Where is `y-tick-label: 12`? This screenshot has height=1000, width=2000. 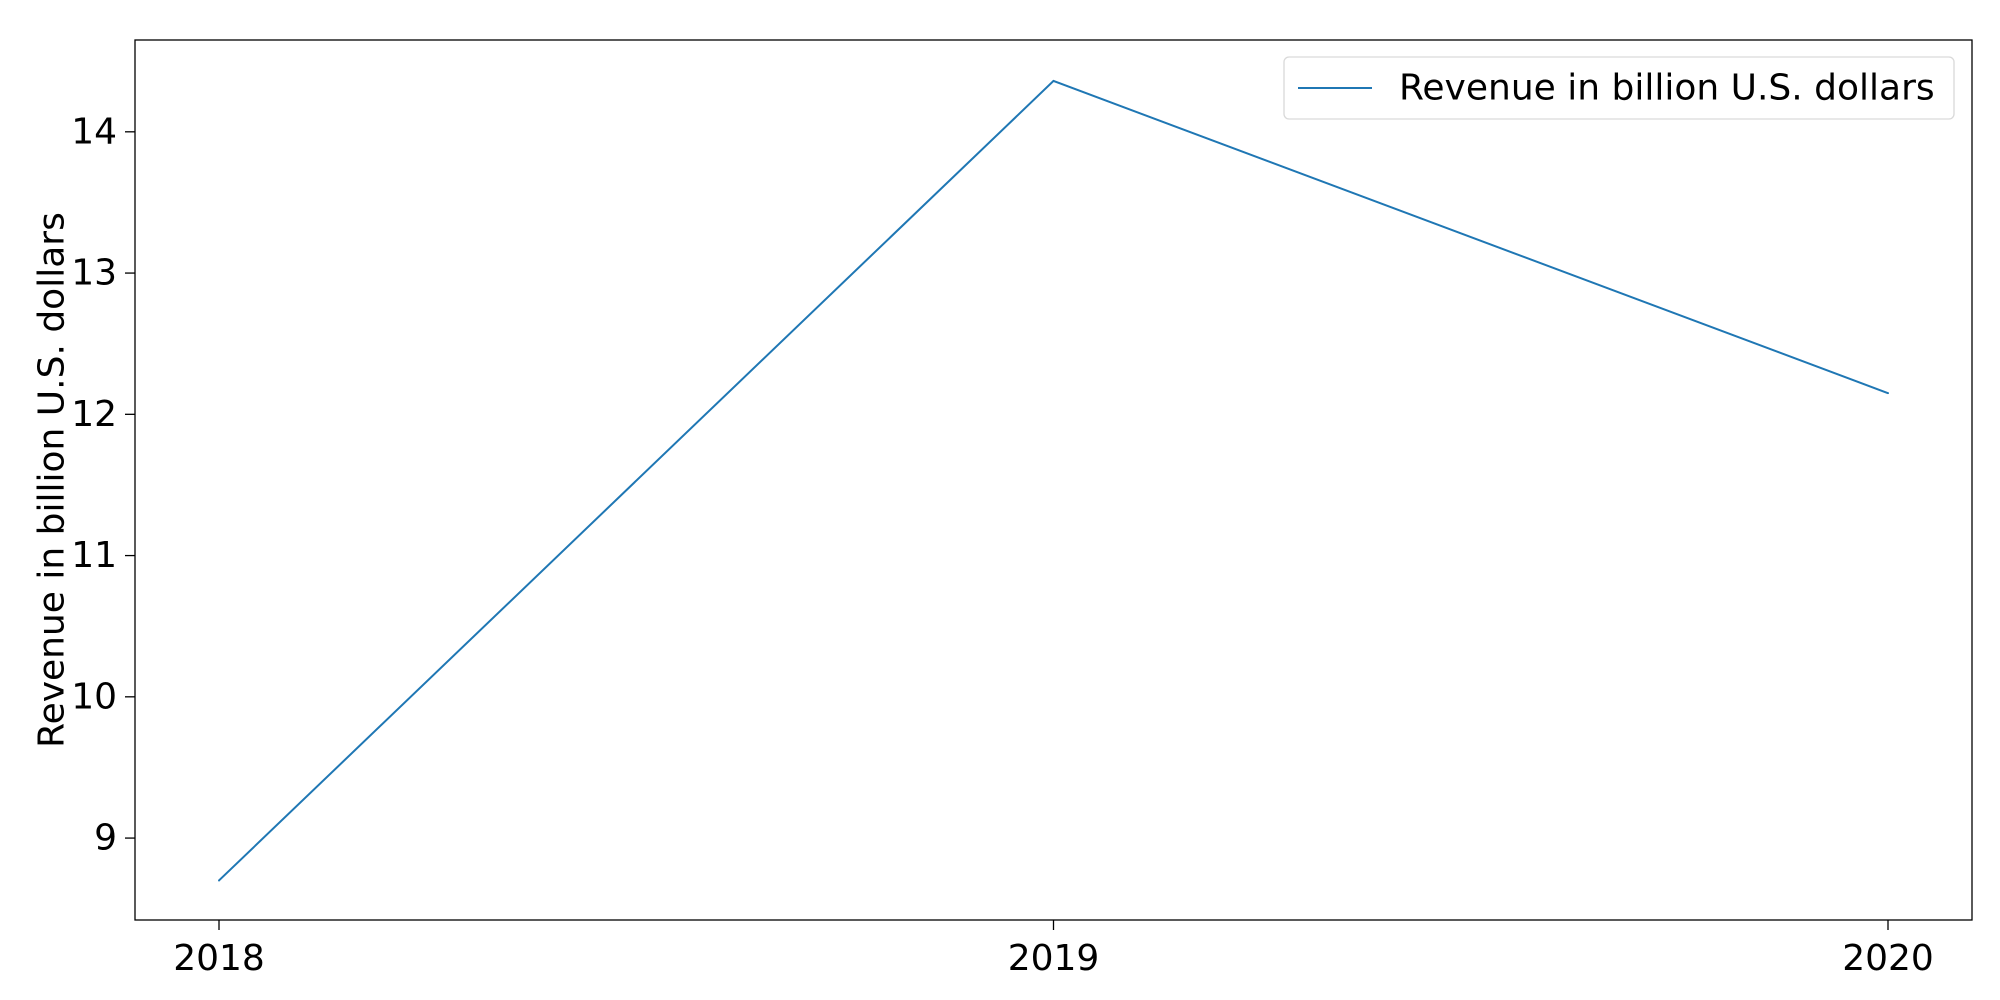 y-tick-label: 12 is located at coordinates (94, 414).